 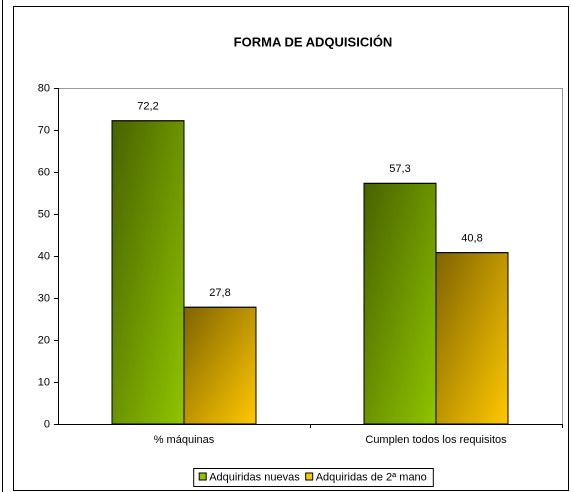 What do you see at coordinates (254, 477) in the screenshot?
I see `legend-label: Adquiridas nuevas` at bounding box center [254, 477].